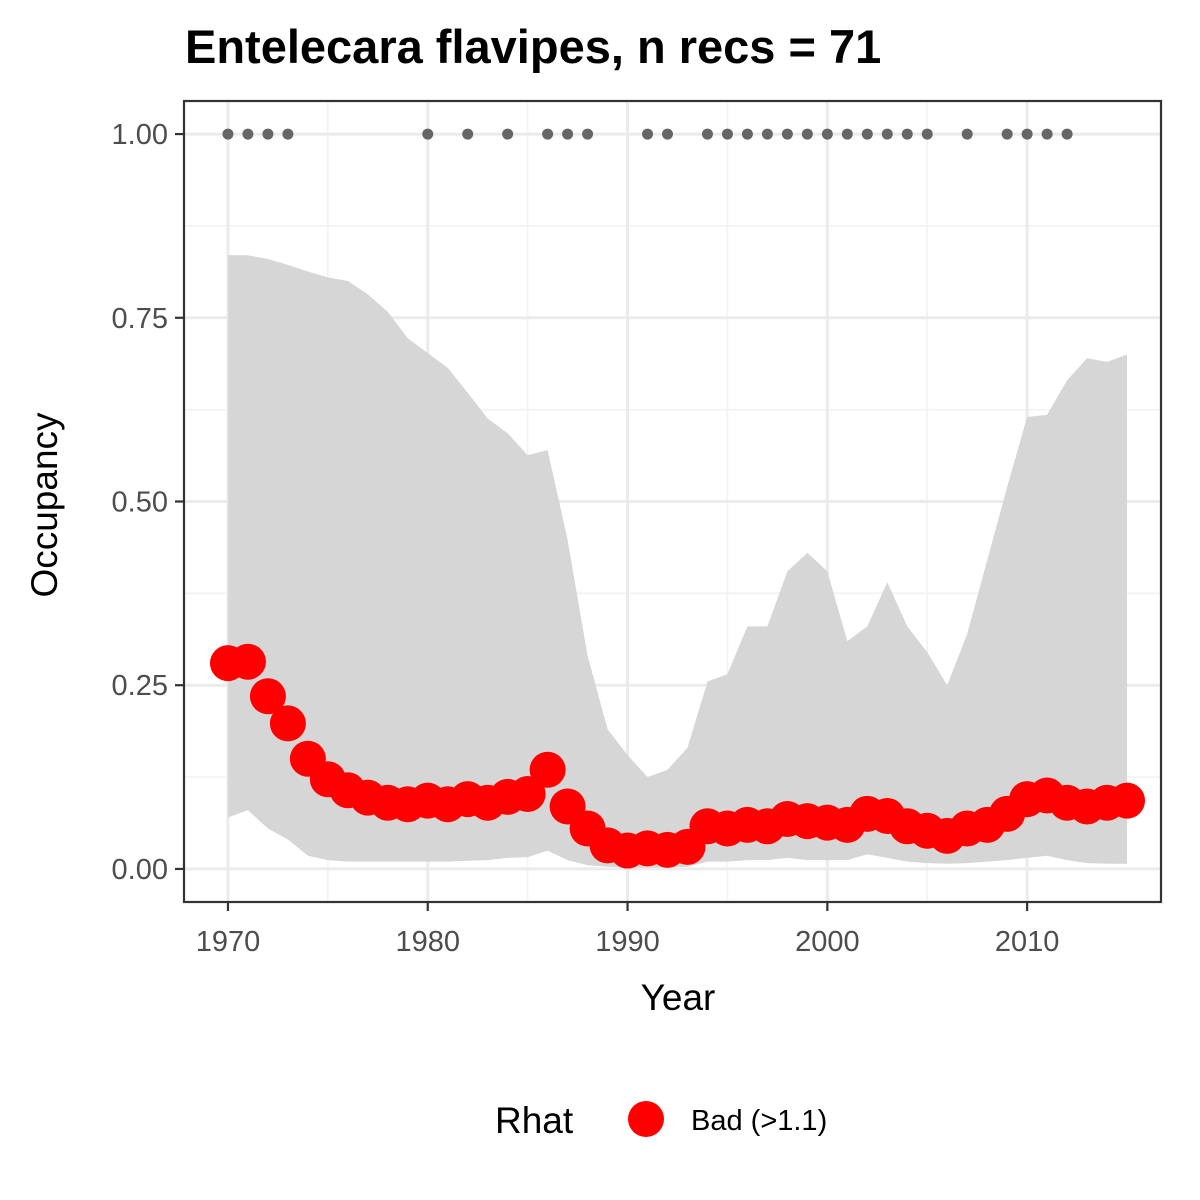  What do you see at coordinates (140, 686) in the screenshot?
I see `y-tick-label: 0.25` at bounding box center [140, 686].